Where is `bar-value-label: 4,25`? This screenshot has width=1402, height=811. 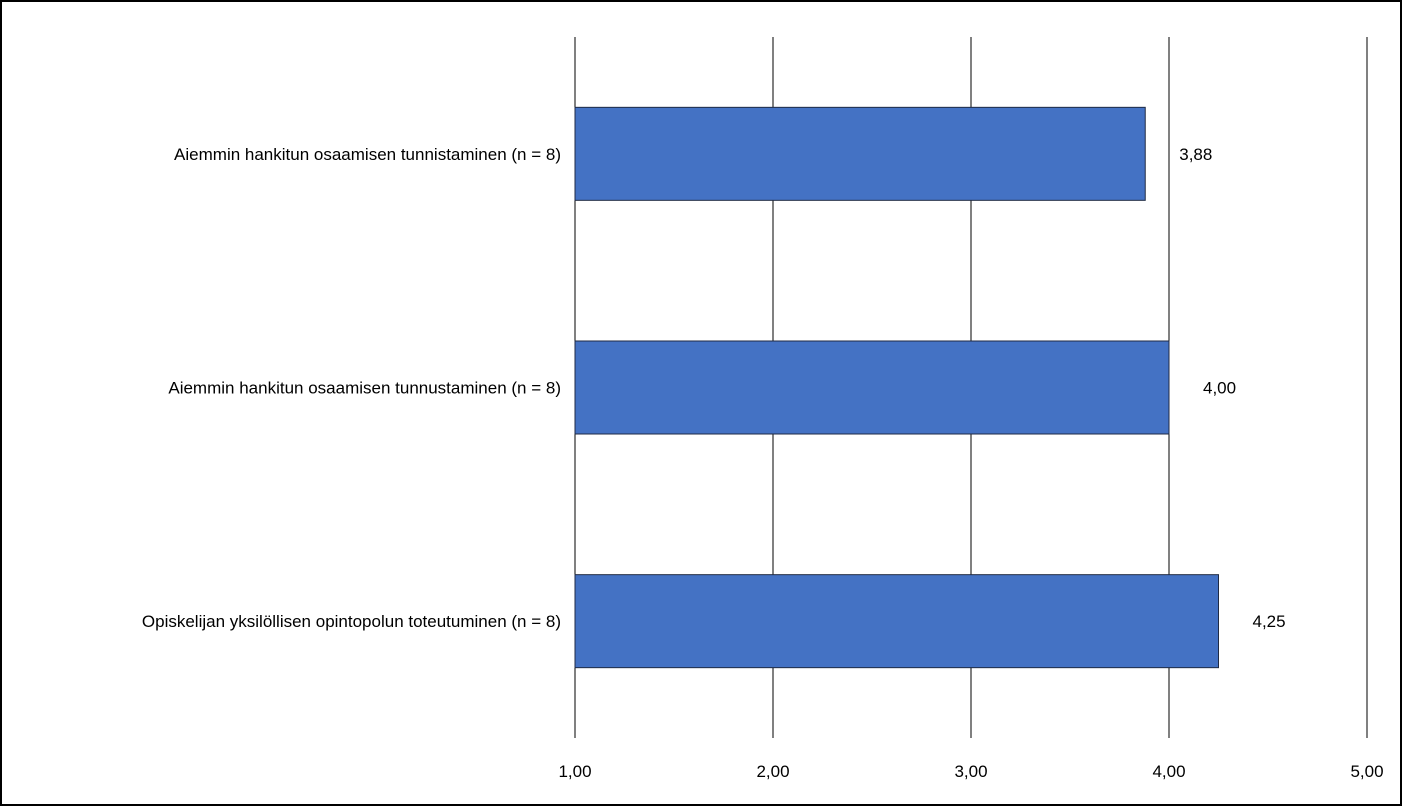
bar-value-label: 4,25 is located at coordinates (1269, 621).